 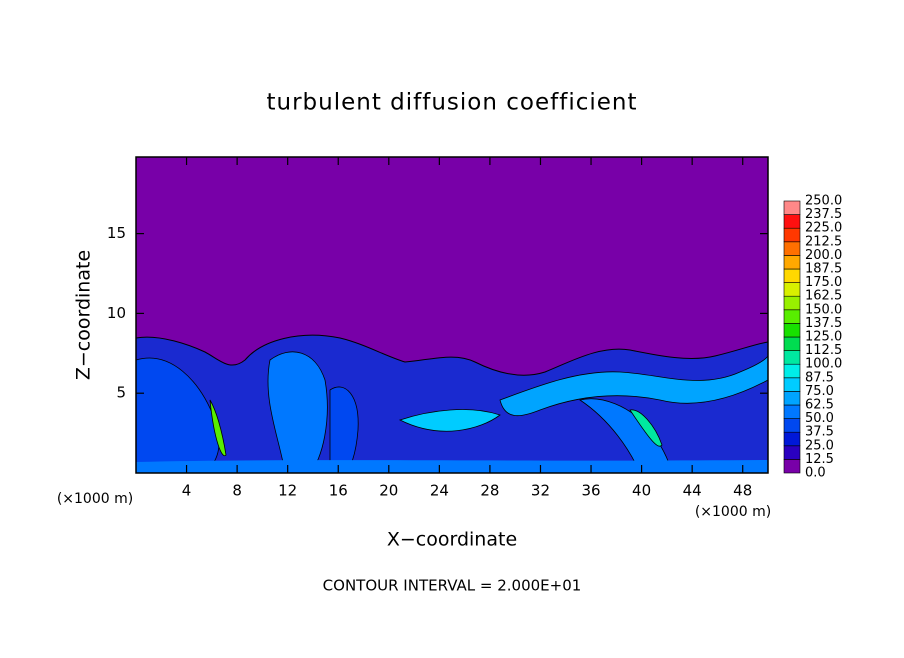 What do you see at coordinates (116, 313) in the screenshot?
I see `y-tick-label: 10` at bounding box center [116, 313].